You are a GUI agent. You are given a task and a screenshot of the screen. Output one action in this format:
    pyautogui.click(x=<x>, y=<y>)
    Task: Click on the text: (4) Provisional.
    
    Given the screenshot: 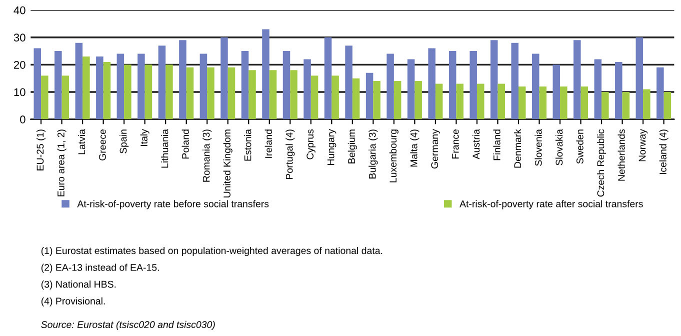 What is the action you would take?
    pyautogui.click(x=73, y=301)
    